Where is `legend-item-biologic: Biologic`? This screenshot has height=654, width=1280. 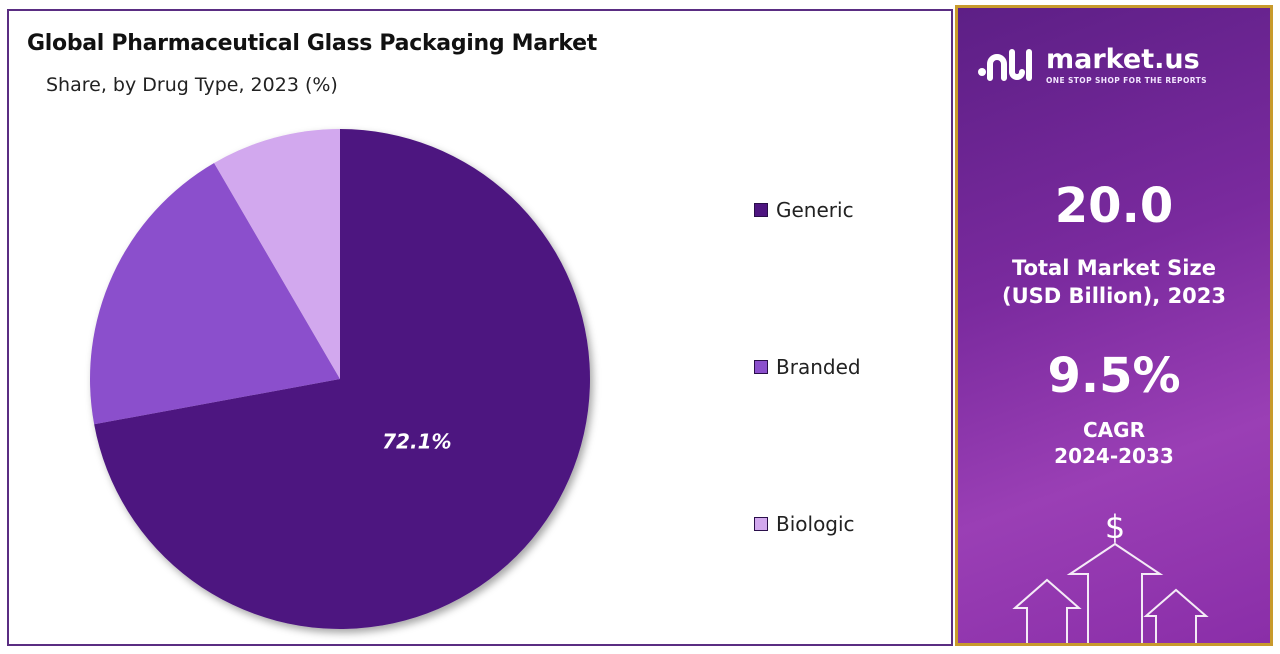 legend-item-biologic: Biologic is located at coordinates (804, 524).